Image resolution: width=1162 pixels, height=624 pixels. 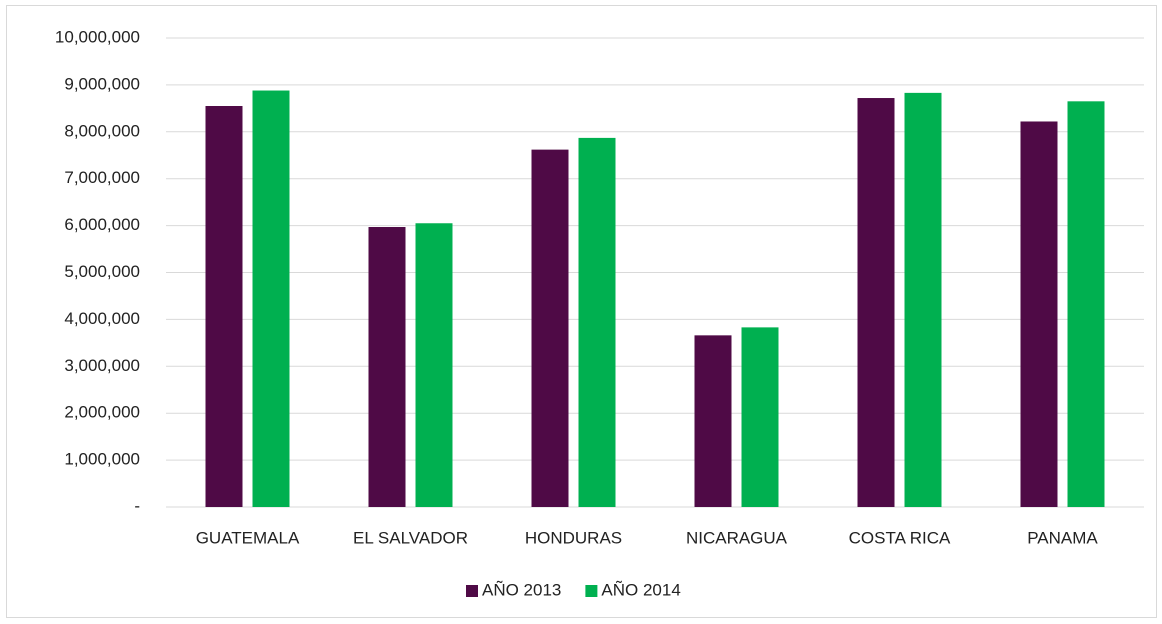 What do you see at coordinates (573, 537) in the screenshot?
I see `x-tick-label: HONDURAS` at bounding box center [573, 537].